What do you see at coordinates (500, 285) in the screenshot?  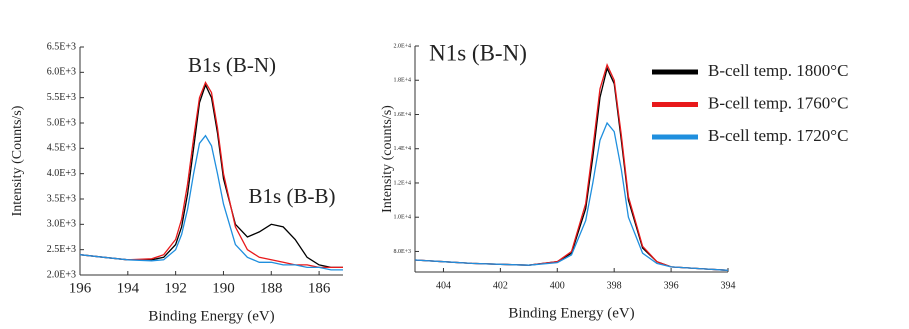 I see `x-tick-label: 402` at bounding box center [500, 285].